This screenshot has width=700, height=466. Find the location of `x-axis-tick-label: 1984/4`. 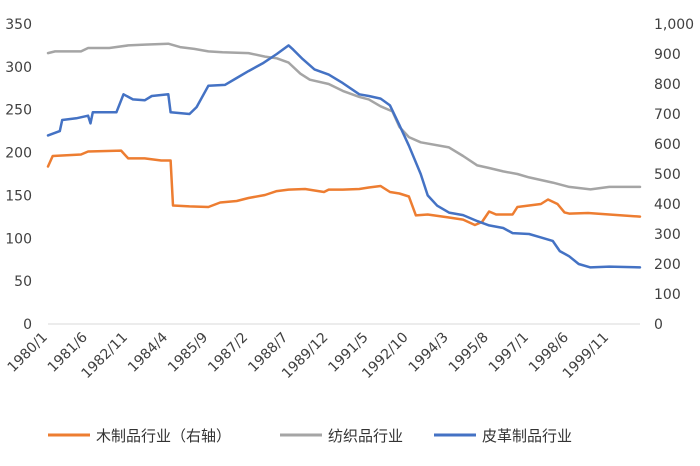

x-axis-tick-label: 1984/4 is located at coordinates (148, 352).